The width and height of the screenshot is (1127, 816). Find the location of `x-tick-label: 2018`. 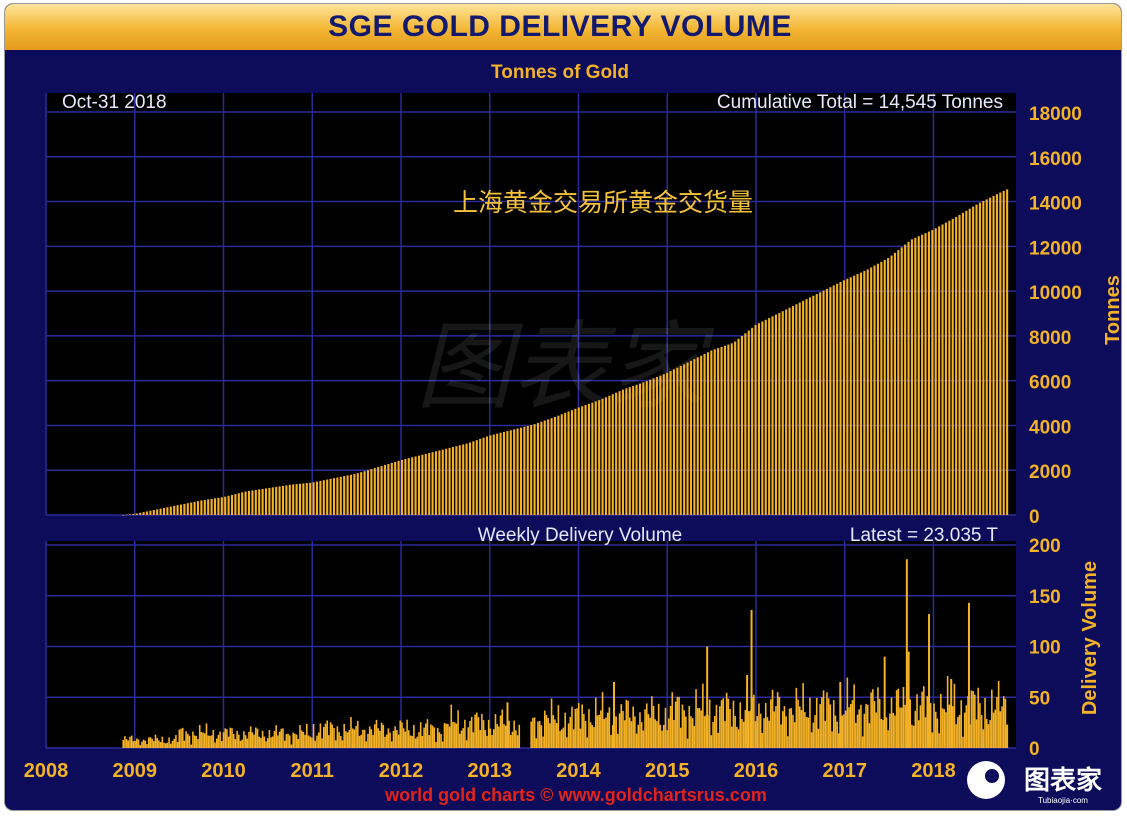

x-tick-label: 2018 is located at coordinates (933, 771).